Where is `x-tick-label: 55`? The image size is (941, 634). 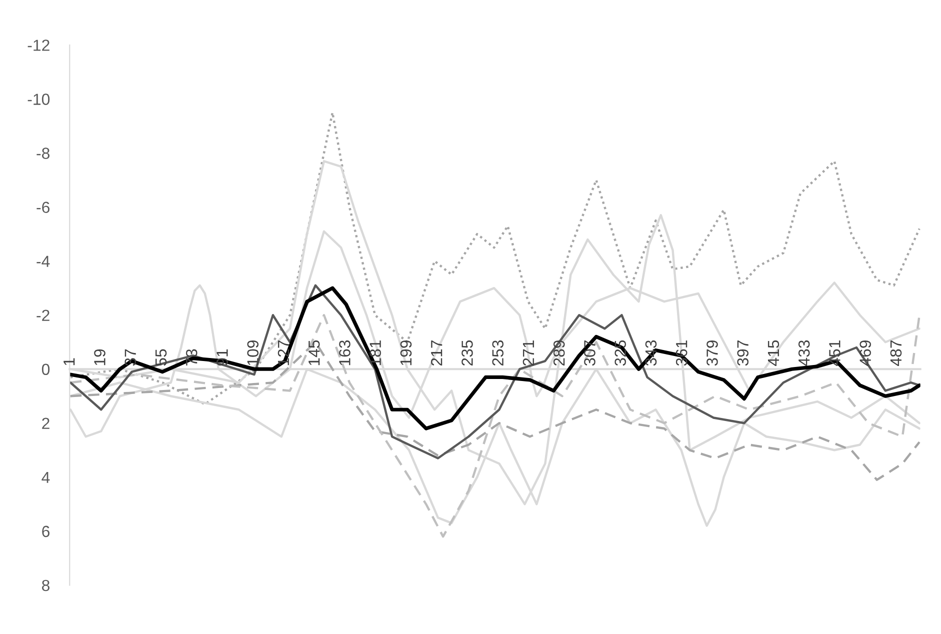 x-tick-label: 55 is located at coordinates (161, 357).